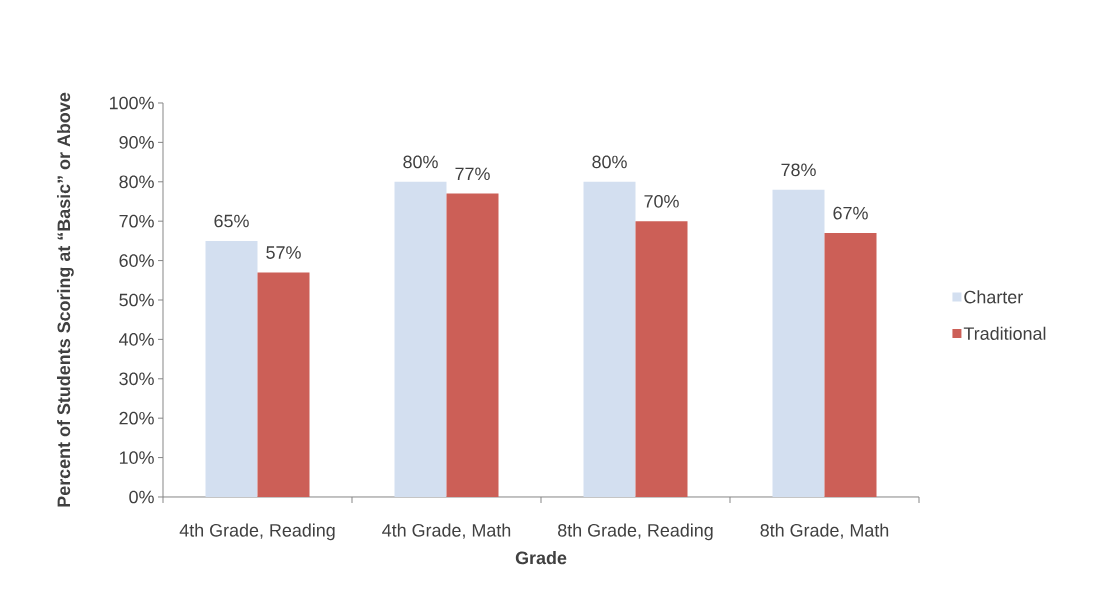 The height and width of the screenshot is (596, 1108). Describe the element at coordinates (136, 182) in the screenshot. I see `y-tick-label: 80%` at that location.